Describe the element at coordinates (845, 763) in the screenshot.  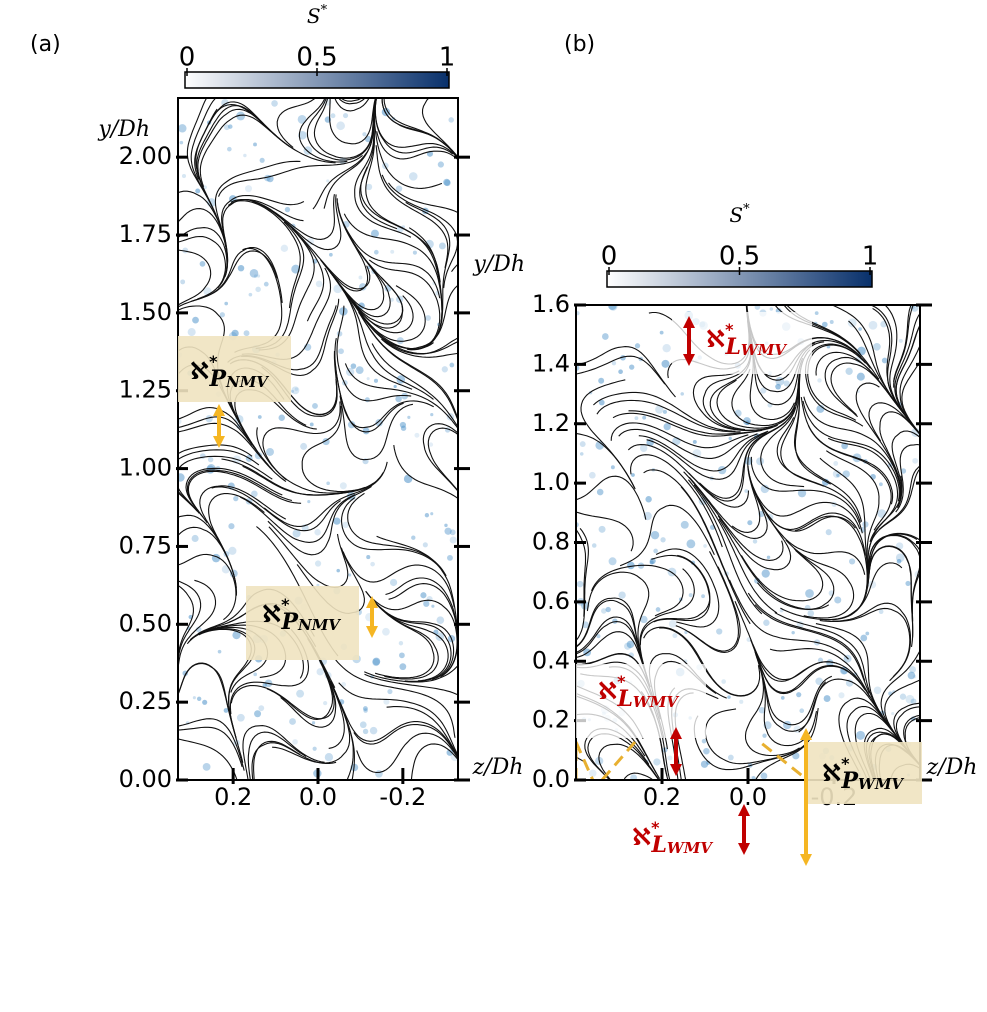
I see `annotation-sup: *` at that location.